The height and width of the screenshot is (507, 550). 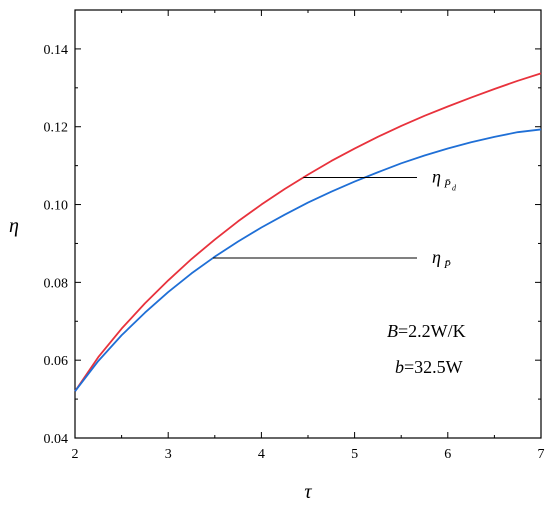 I want to click on x-tick-label: 4, so click(x=261, y=454).